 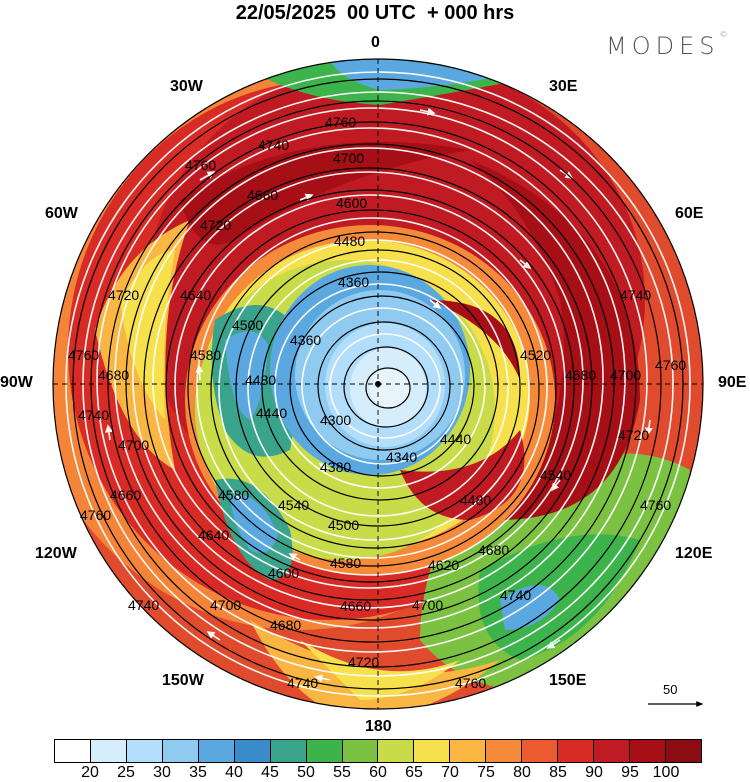 I want to click on colorbar-tick-label: 35, so click(x=198, y=772).